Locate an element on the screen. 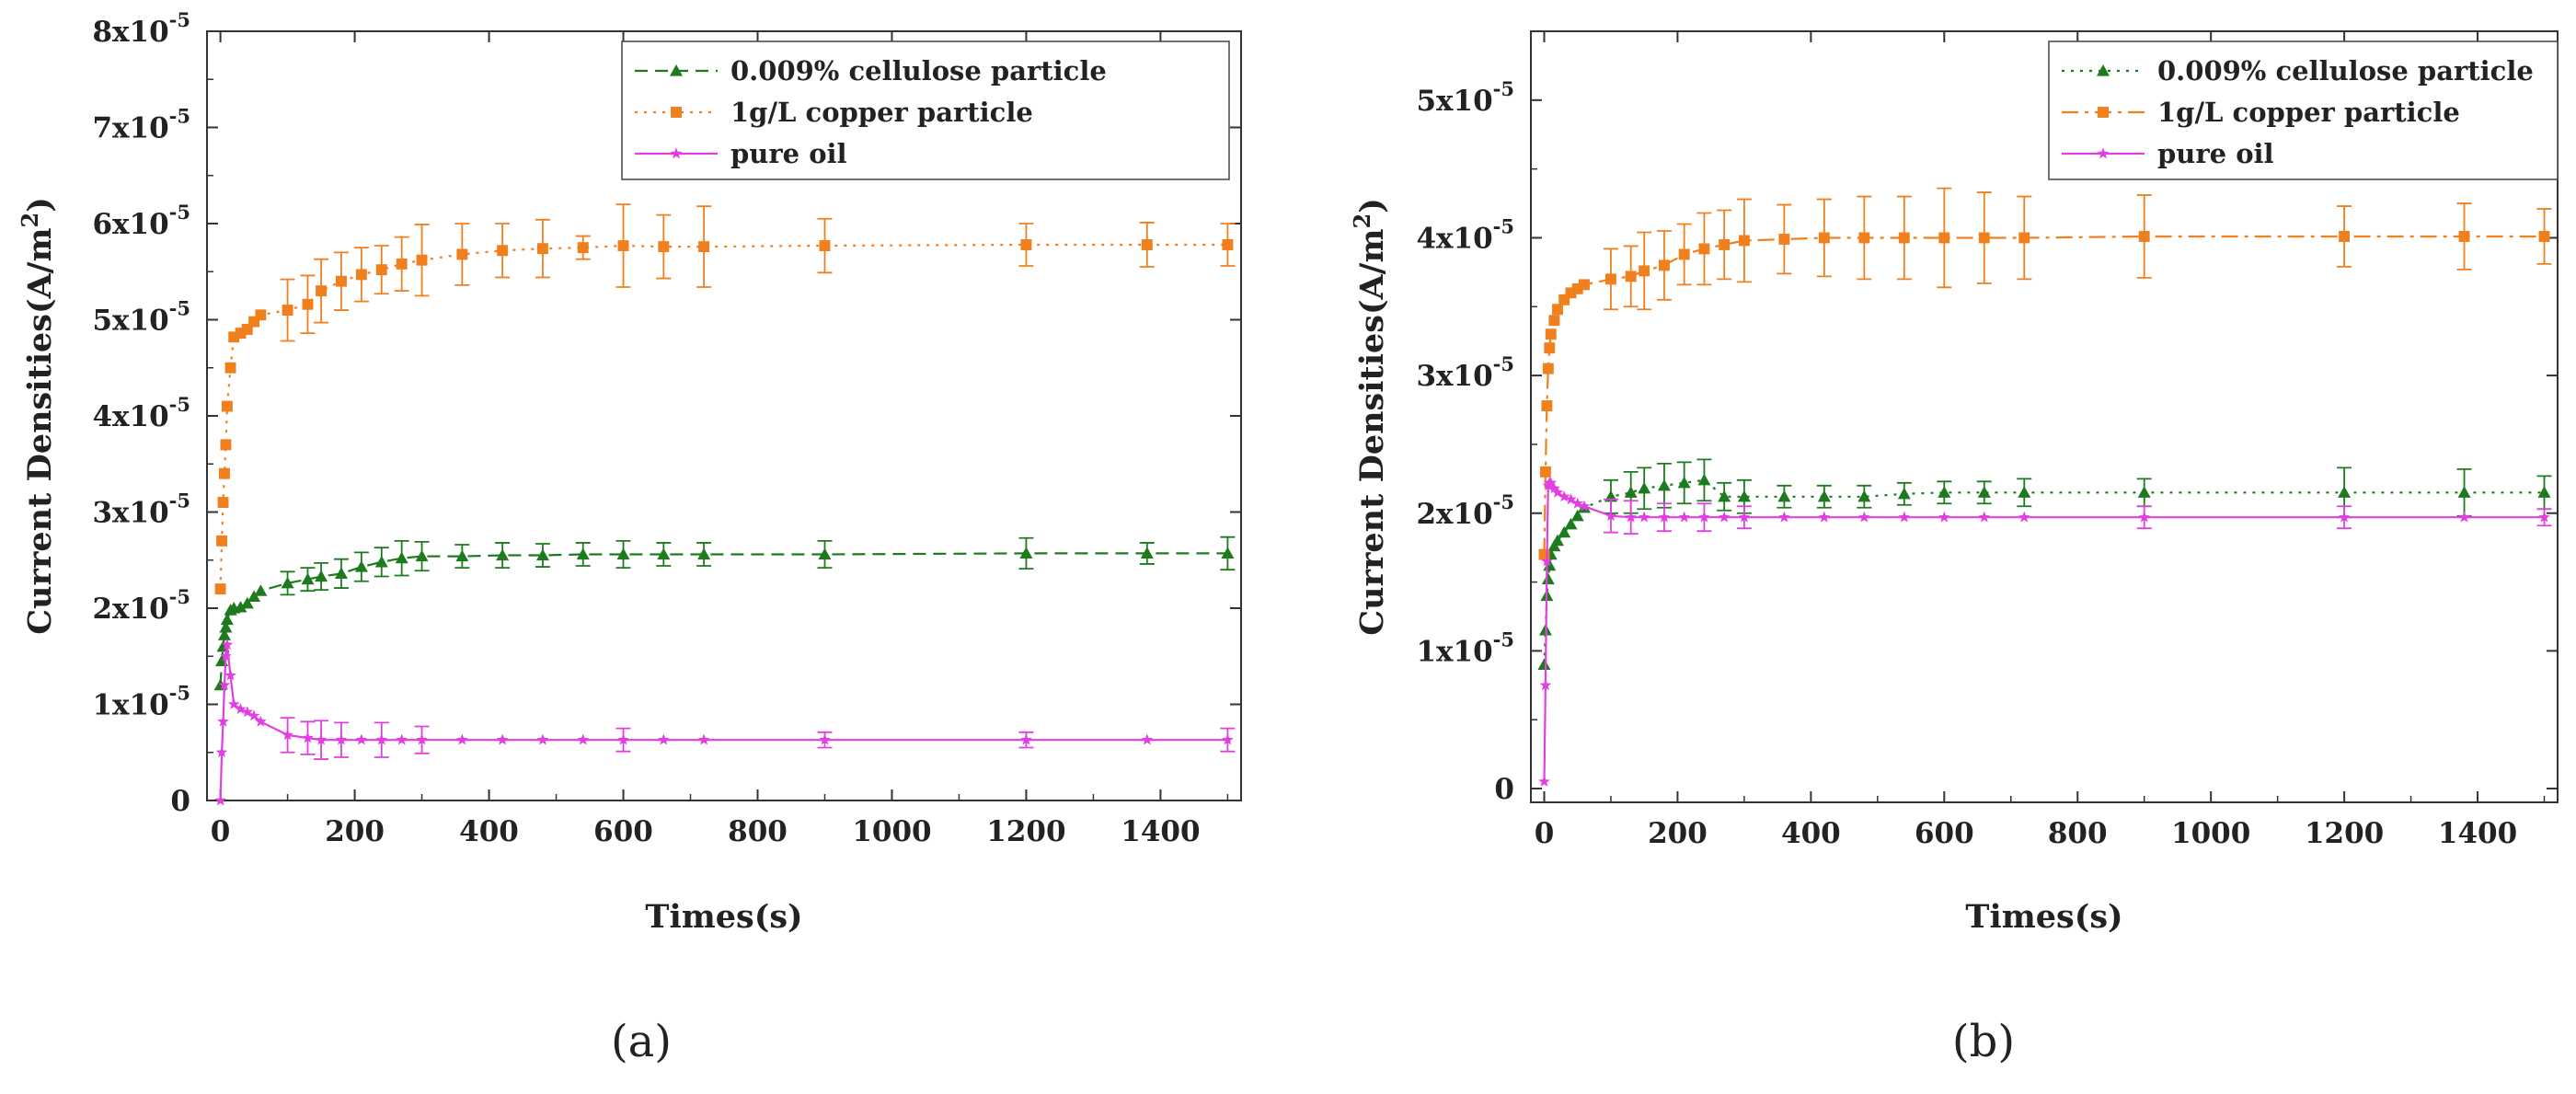 This screenshot has width=2576, height=1094. legend-label: 1g/L copper particle is located at coordinates (2308, 113).